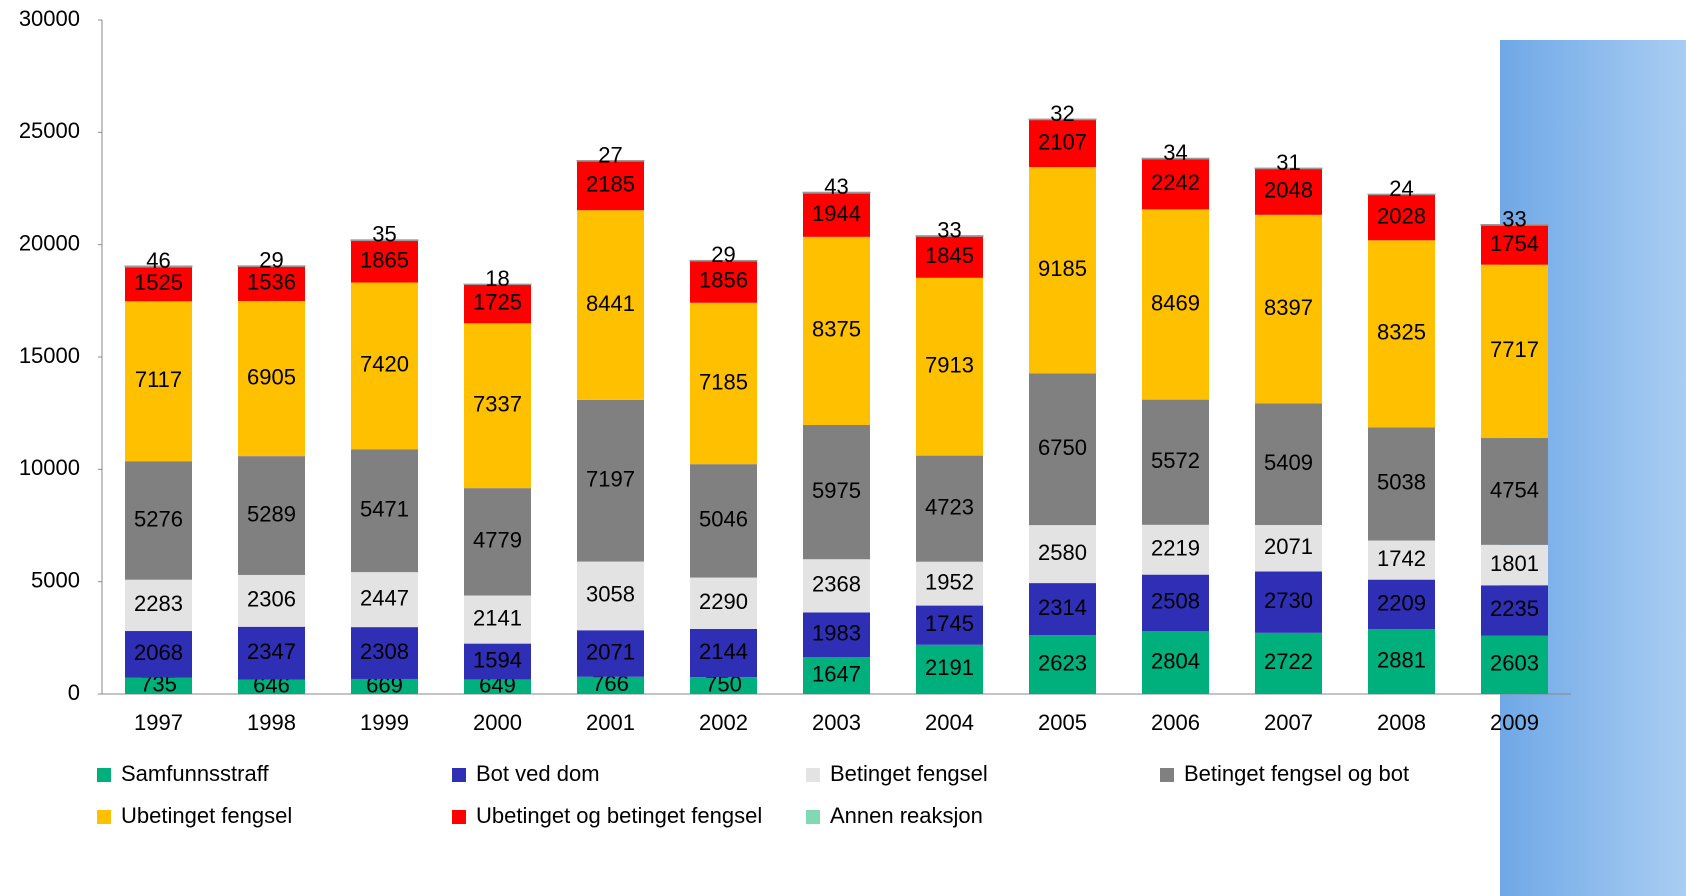  Describe the element at coordinates (1175, 601) in the screenshot. I see `data-label: 2508` at that location.